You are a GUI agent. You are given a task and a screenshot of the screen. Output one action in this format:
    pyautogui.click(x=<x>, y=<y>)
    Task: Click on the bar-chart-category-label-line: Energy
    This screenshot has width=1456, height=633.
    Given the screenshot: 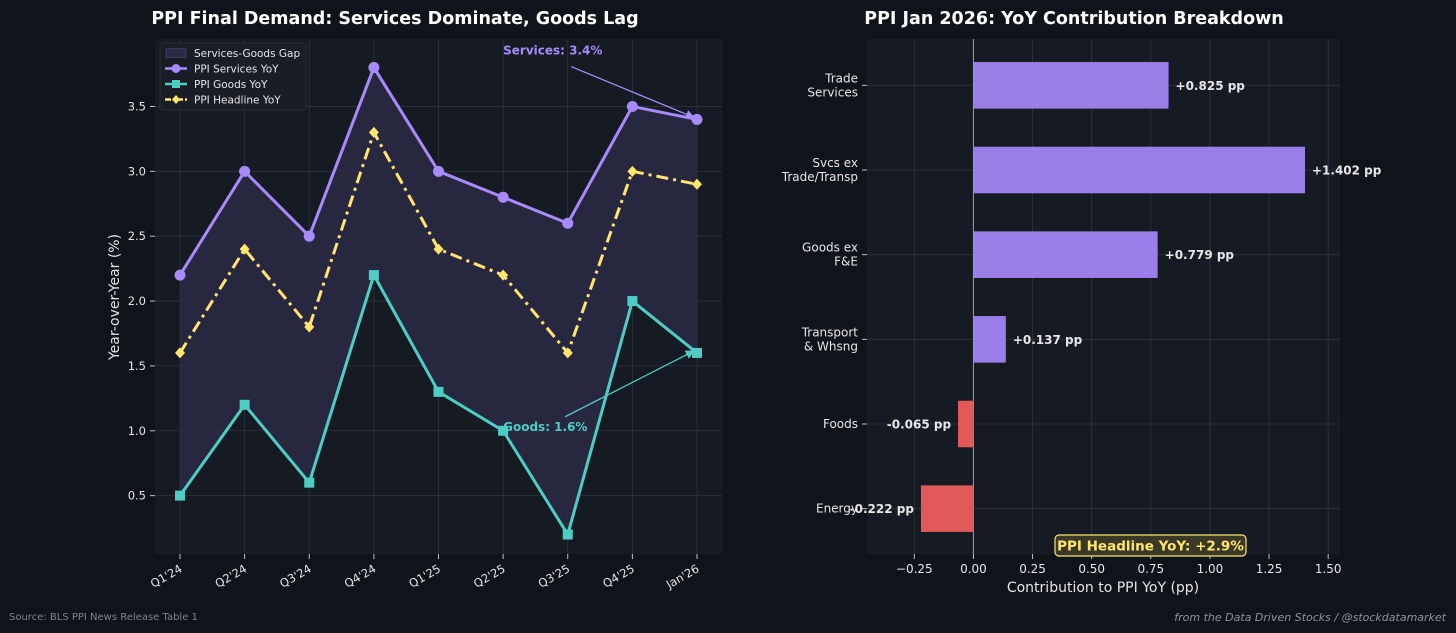 What is the action you would take?
    pyautogui.click(x=837, y=509)
    